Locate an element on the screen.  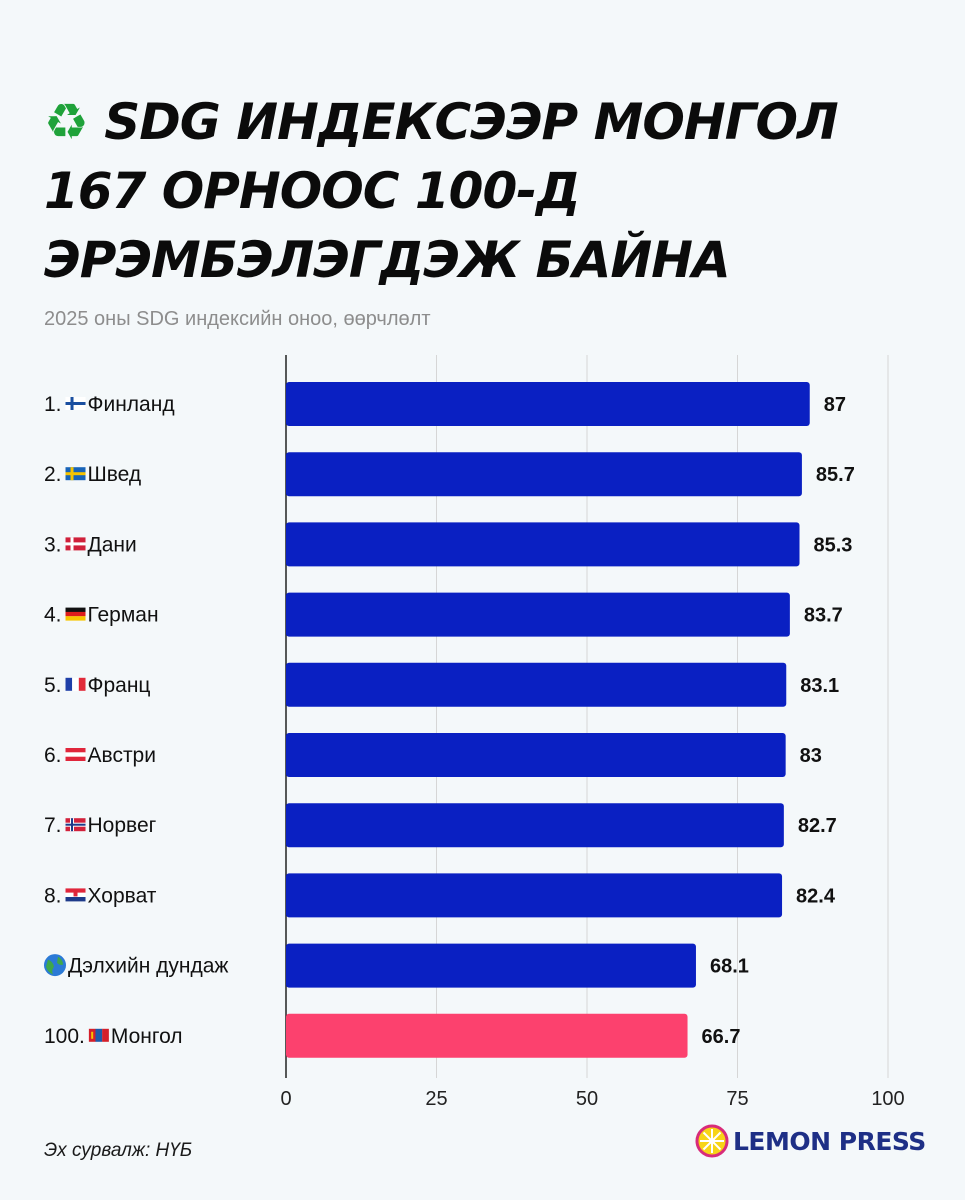
category-label-1: Швед is located at coordinates (115, 474).